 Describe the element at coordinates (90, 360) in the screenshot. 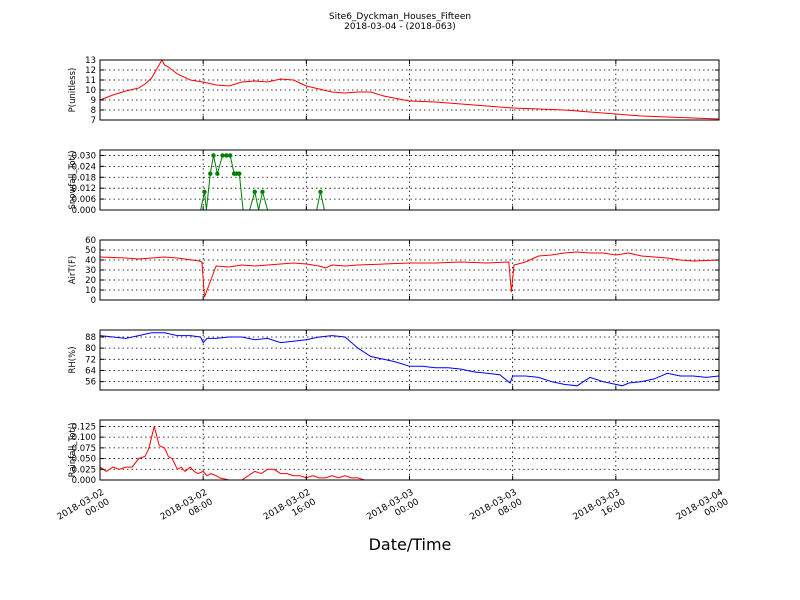

I see `y-tick-label: 72` at that location.